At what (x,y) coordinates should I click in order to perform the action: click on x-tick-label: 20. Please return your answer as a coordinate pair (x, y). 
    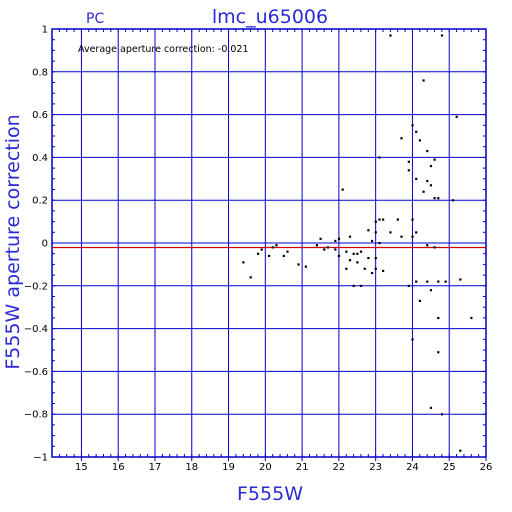
    Looking at the image, I should click on (265, 467).